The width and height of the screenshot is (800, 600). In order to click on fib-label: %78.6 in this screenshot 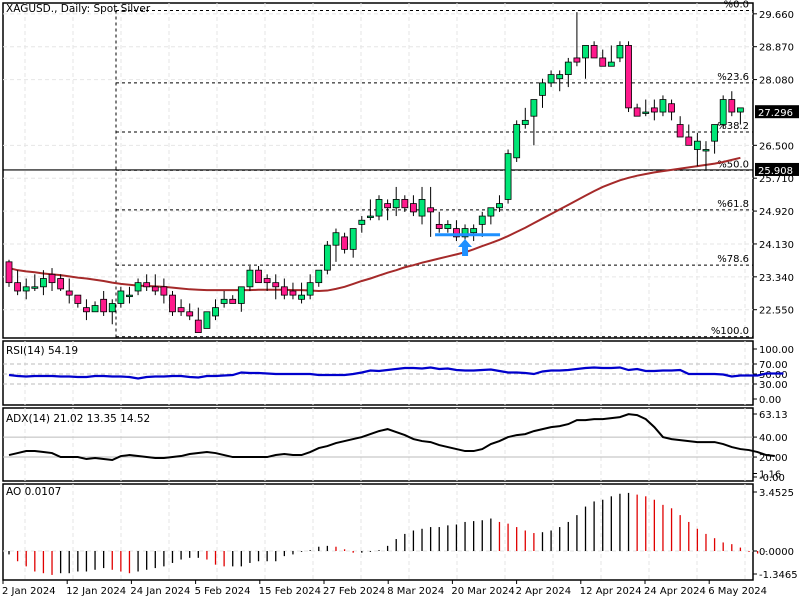, I will do `click(733, 259)`.